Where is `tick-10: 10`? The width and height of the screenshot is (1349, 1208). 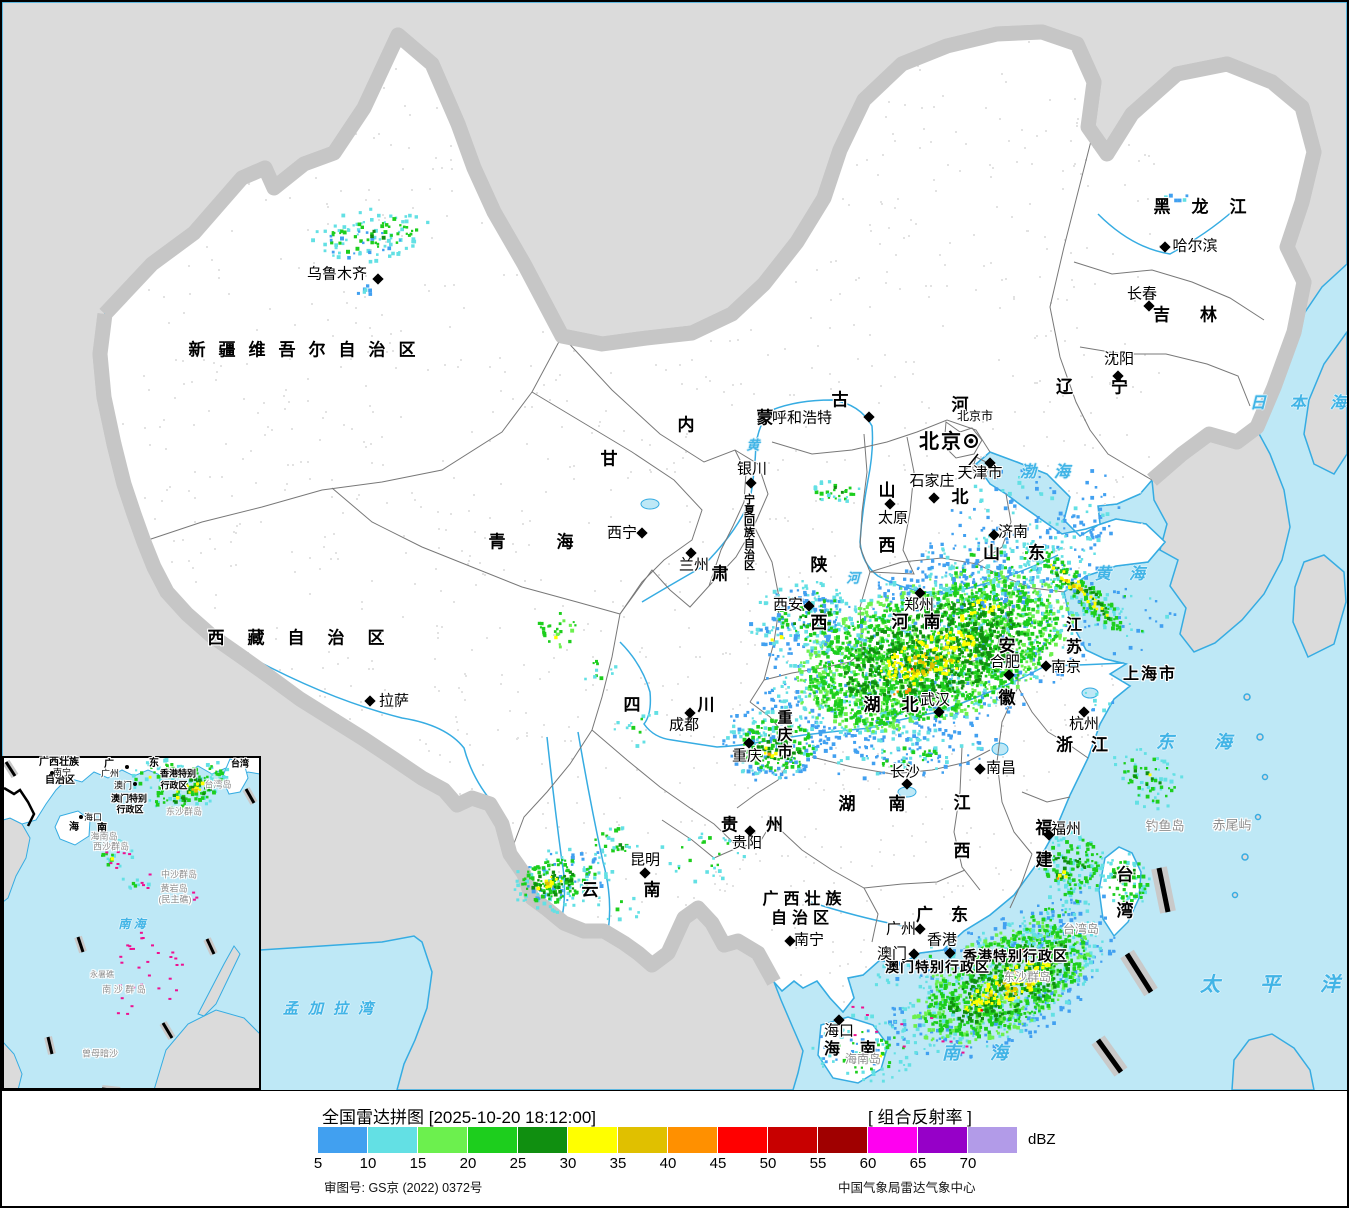 tick-10: 10 is located at coordinates (368, 1163).